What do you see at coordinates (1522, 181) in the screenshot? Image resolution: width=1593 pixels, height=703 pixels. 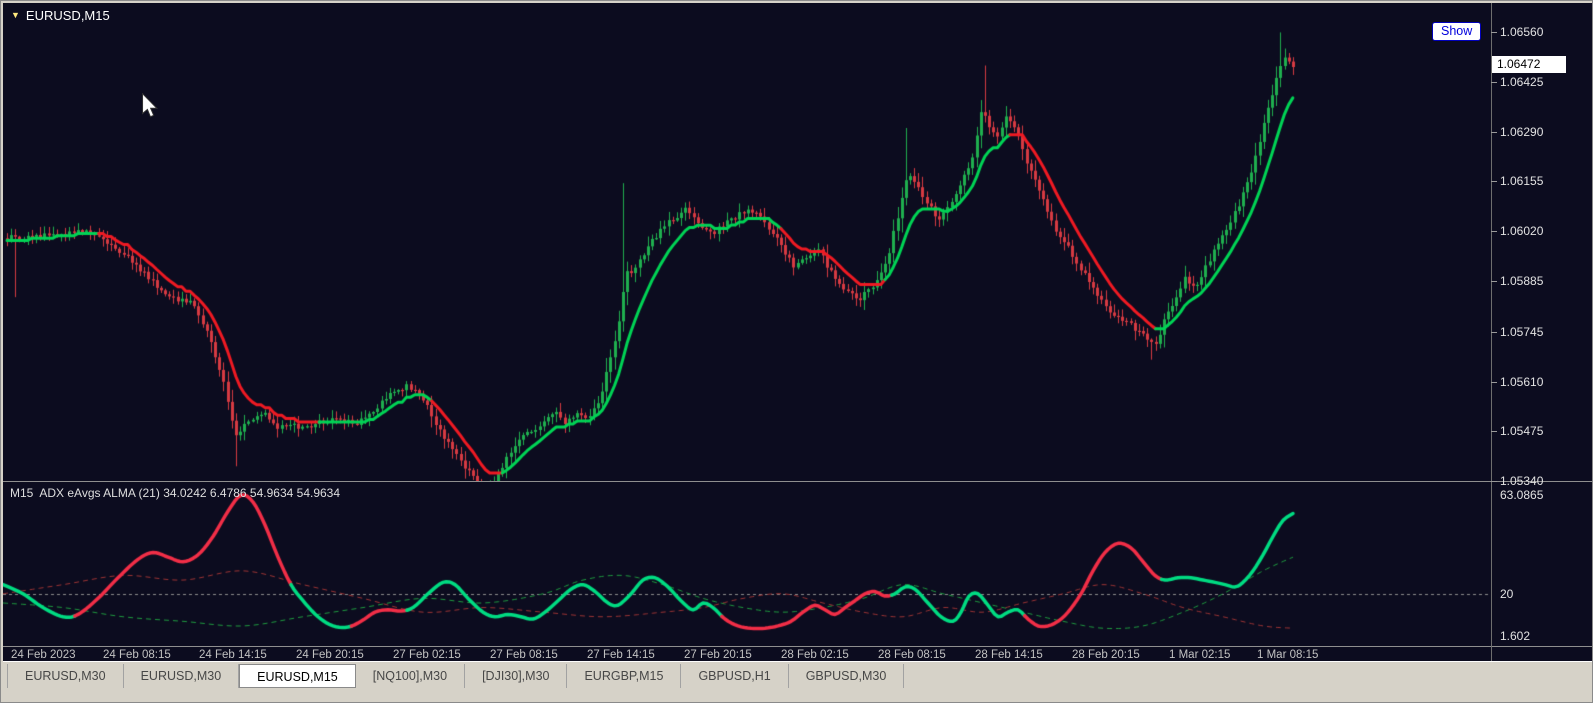 I see `price-tick-label: 1.06155` at bounding box center [1522, 181].